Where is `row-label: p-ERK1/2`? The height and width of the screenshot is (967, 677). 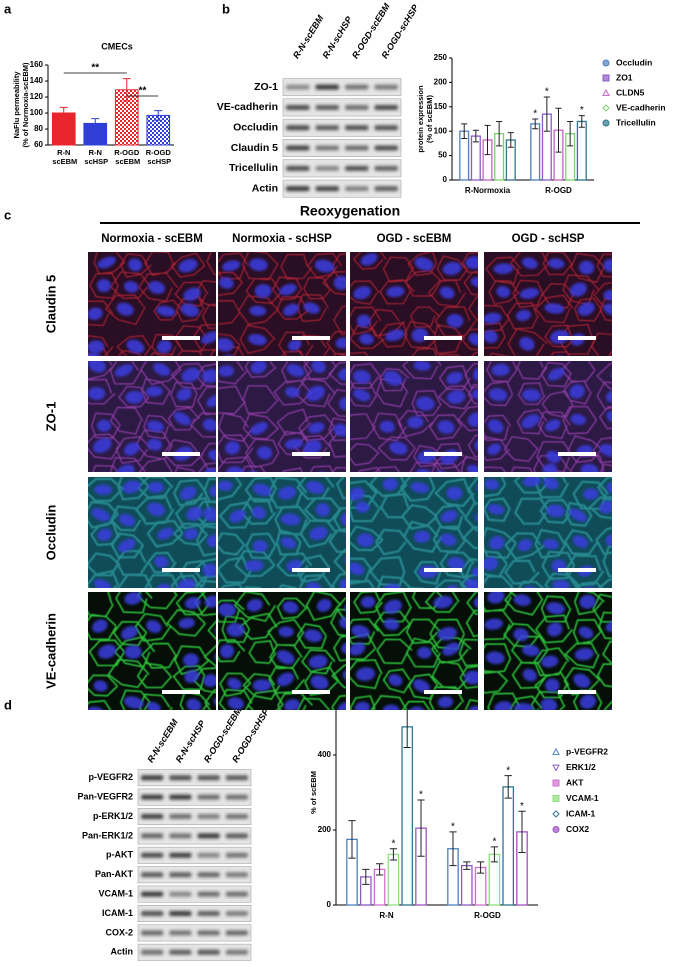
row-label: p-ERK1/2 is located at coordinates (113, 816).